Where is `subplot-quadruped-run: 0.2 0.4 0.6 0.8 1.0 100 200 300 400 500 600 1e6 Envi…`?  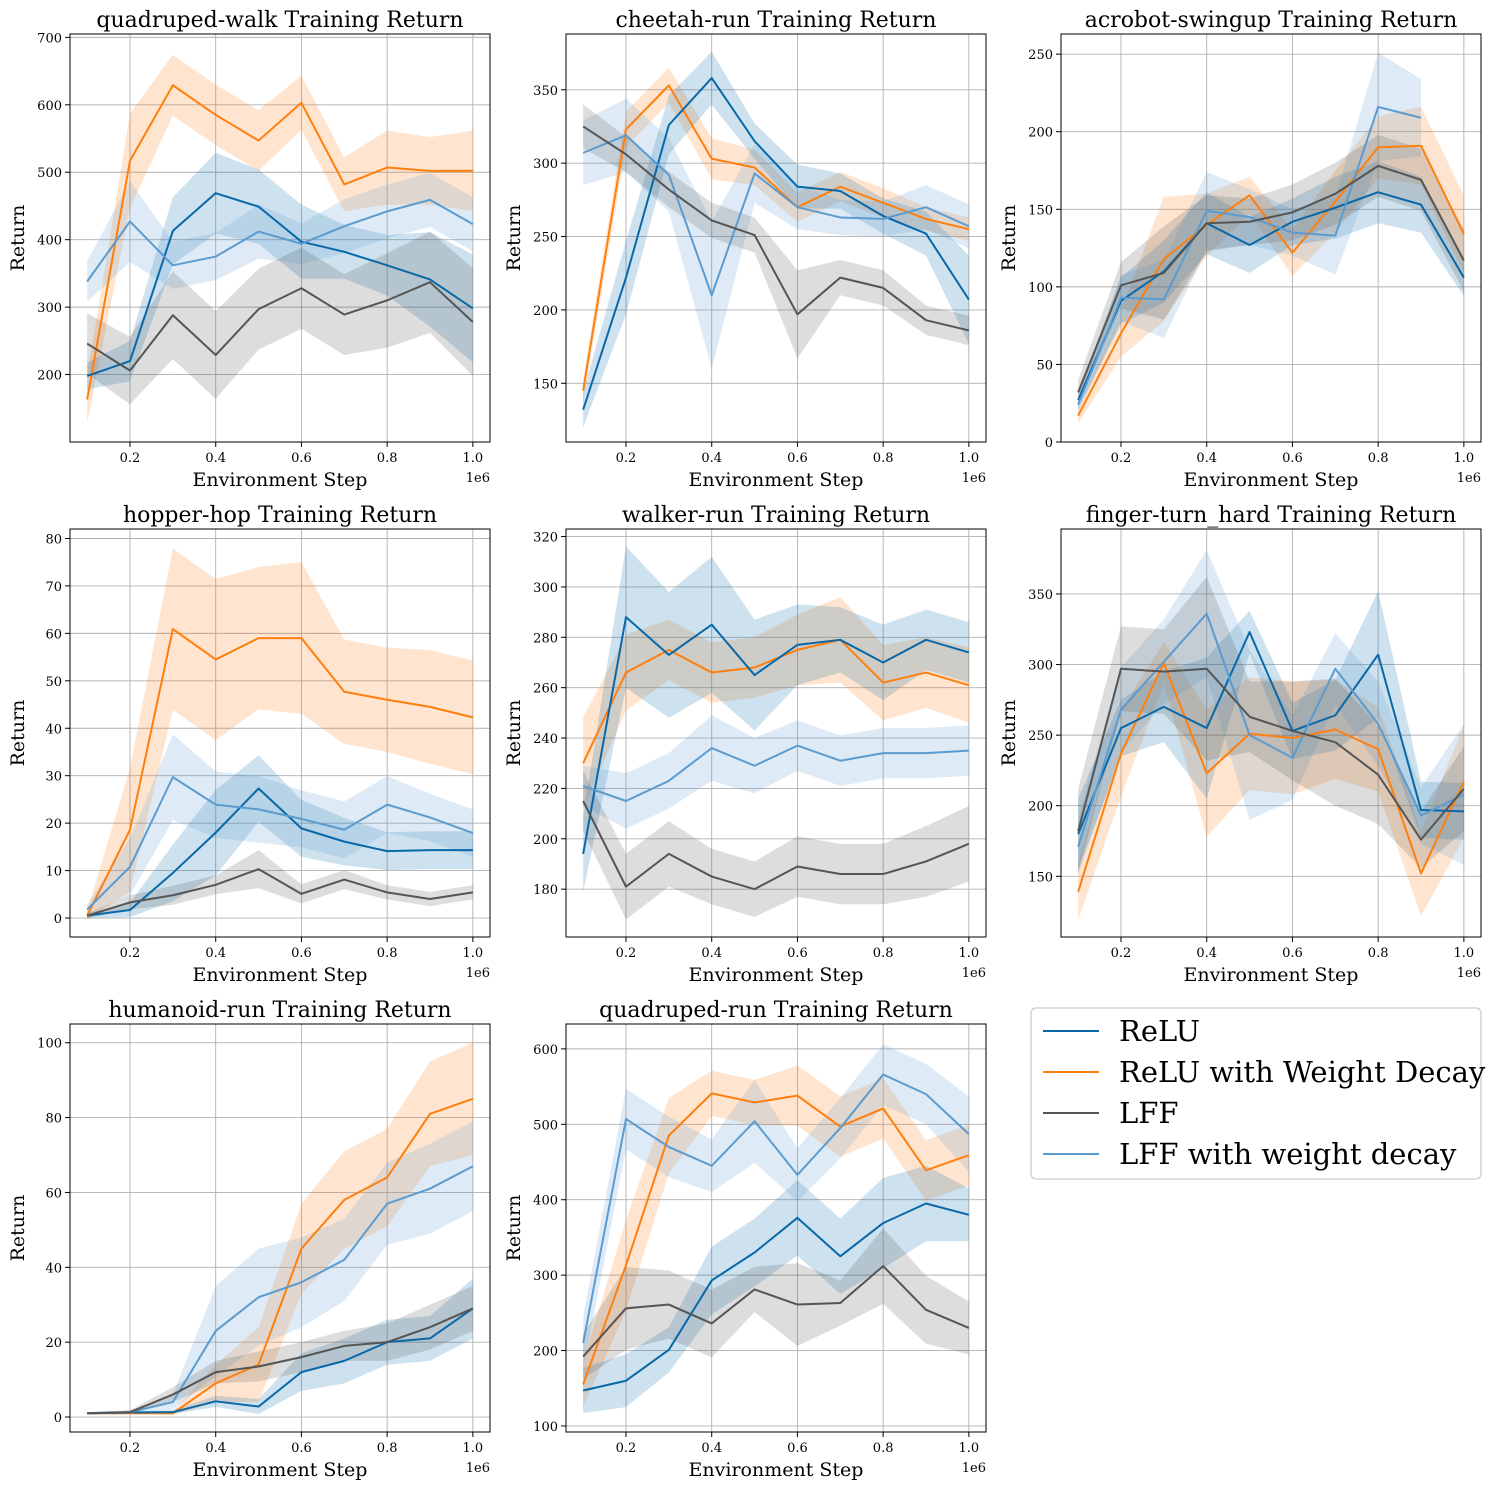
subplot-quadruped-run: 0.2 0.4 0.6 0.8 1.0 100 200 300 400 500 600 1e6 Envi… is located at coordinates (745, 1239).